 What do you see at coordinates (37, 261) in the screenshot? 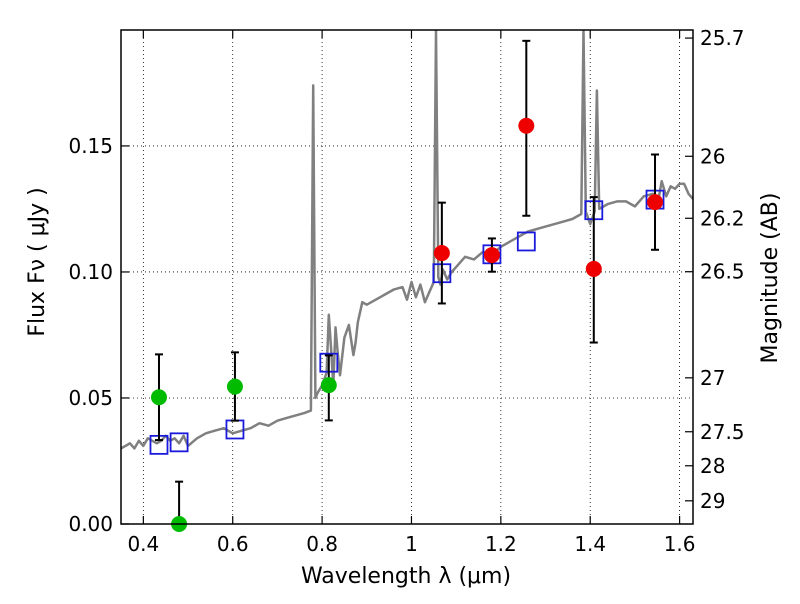
I see `y-axis-label: Flux Fν ( μJy )` at bounding box center [37, 261].